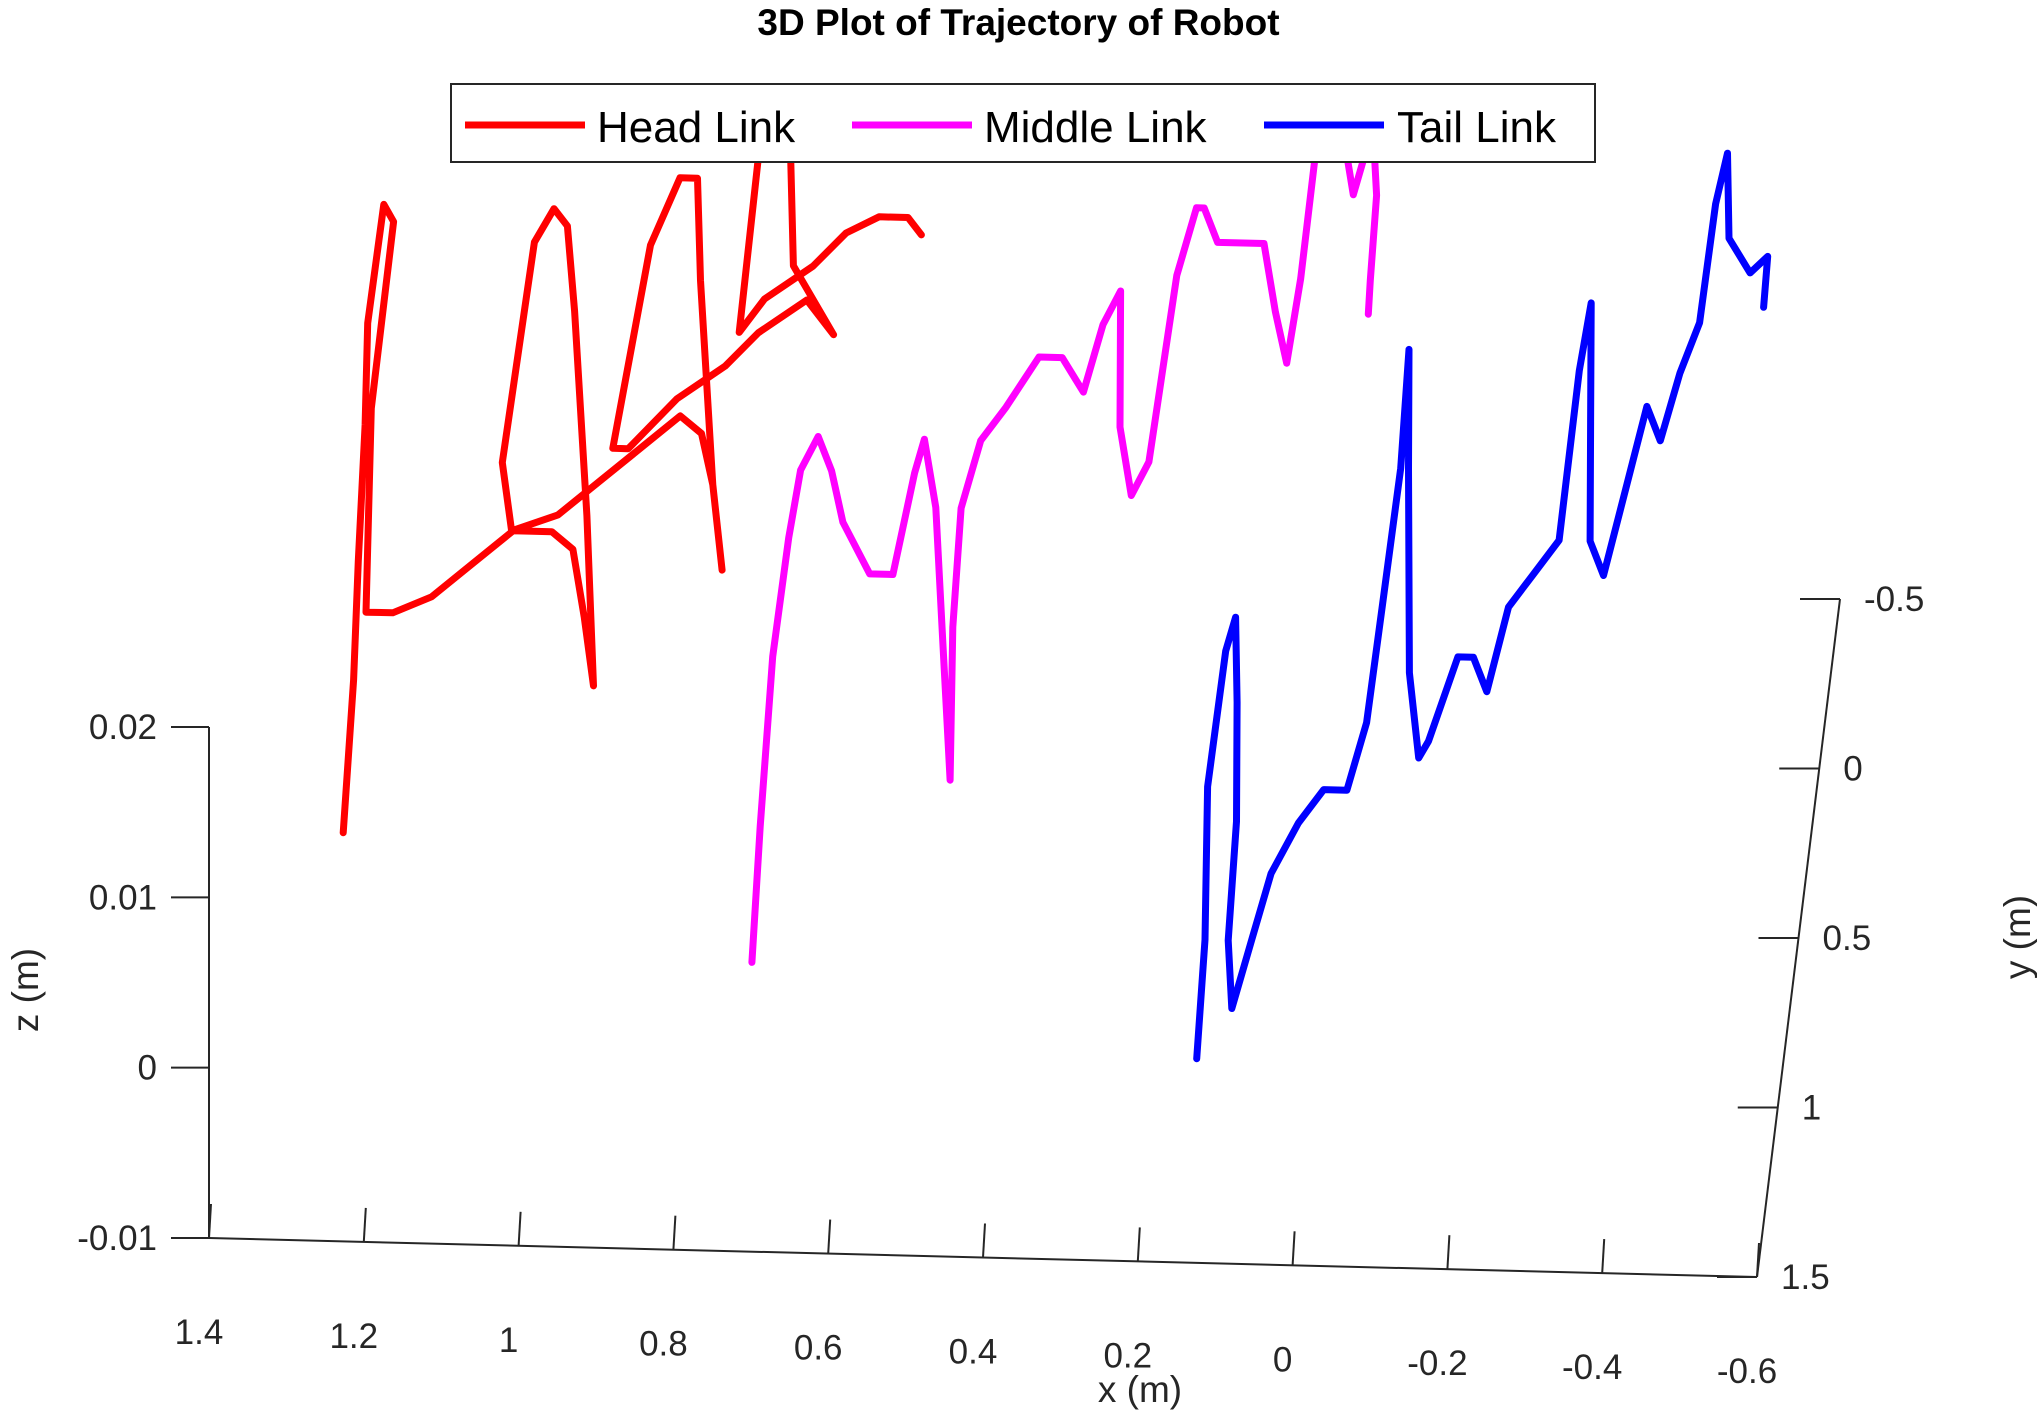  What do you see at coordinates (1847, 938) in the screenshot?
I see `y-tick-label: 0.5` at bounding box center [1847, 938].